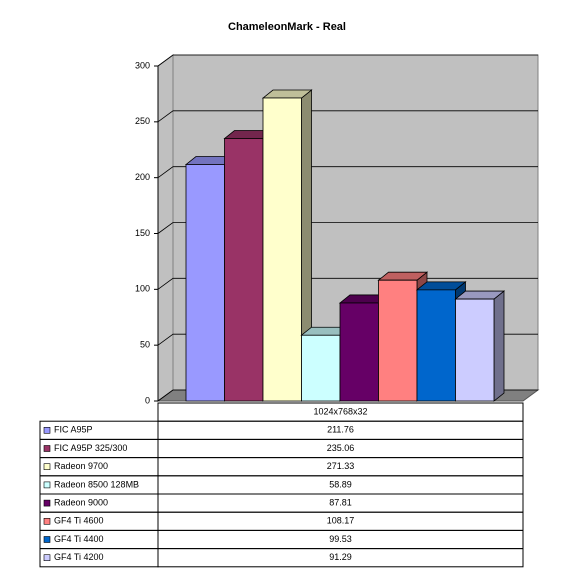 This screenshot has width=576, height=576. Describe the element at coordinates (142, 65) in the screenshot. I see `y-tick-label: 300` at that location.